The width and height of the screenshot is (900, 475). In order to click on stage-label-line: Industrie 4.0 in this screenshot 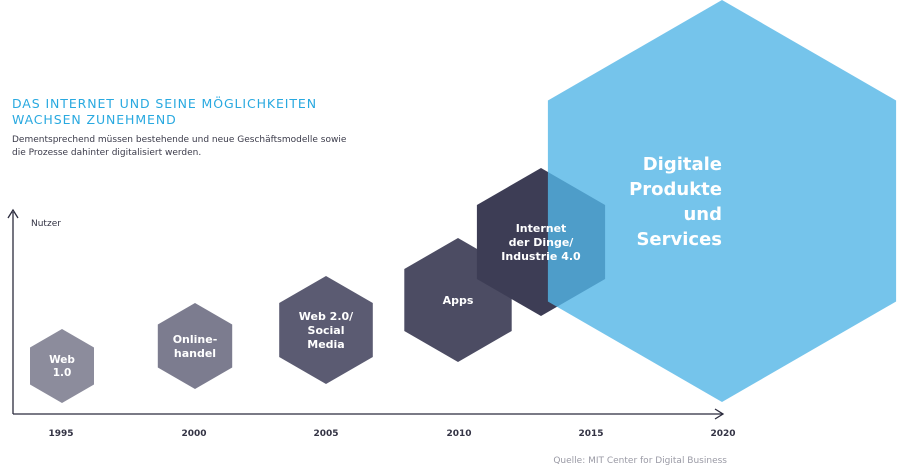, I will do `click(541, 256)`.